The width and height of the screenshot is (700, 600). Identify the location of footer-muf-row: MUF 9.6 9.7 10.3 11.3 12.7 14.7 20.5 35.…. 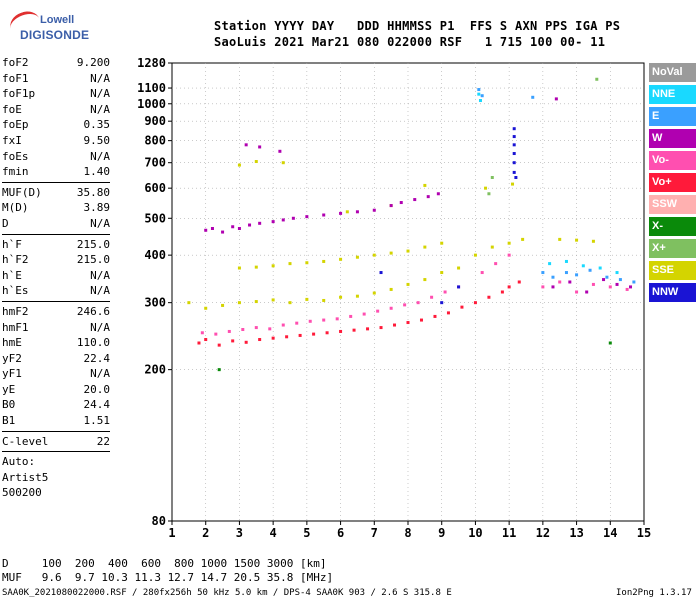
(168, 577).